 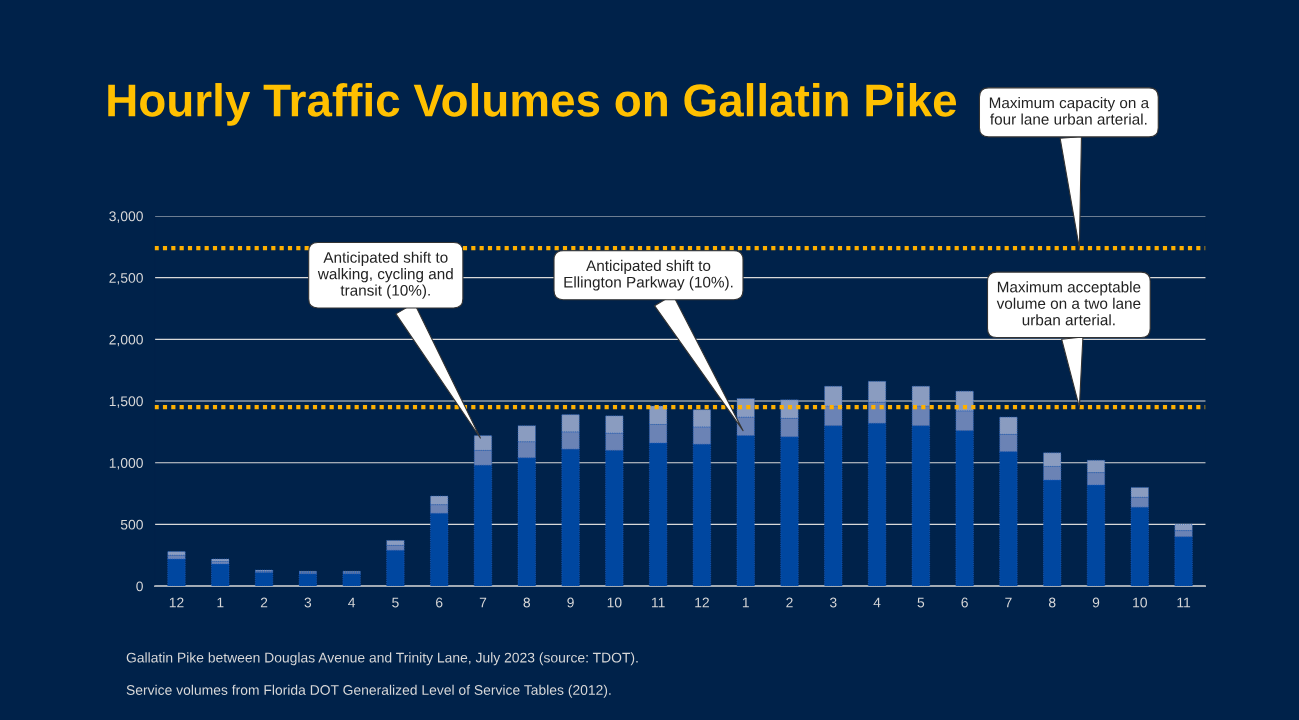 What do you see at coordinates (1068, 303) in the screenshot?
I see `ref-line-label: Maximum acceptable volume on a two lane urban arterial.` at bounding box center [1068, 303].